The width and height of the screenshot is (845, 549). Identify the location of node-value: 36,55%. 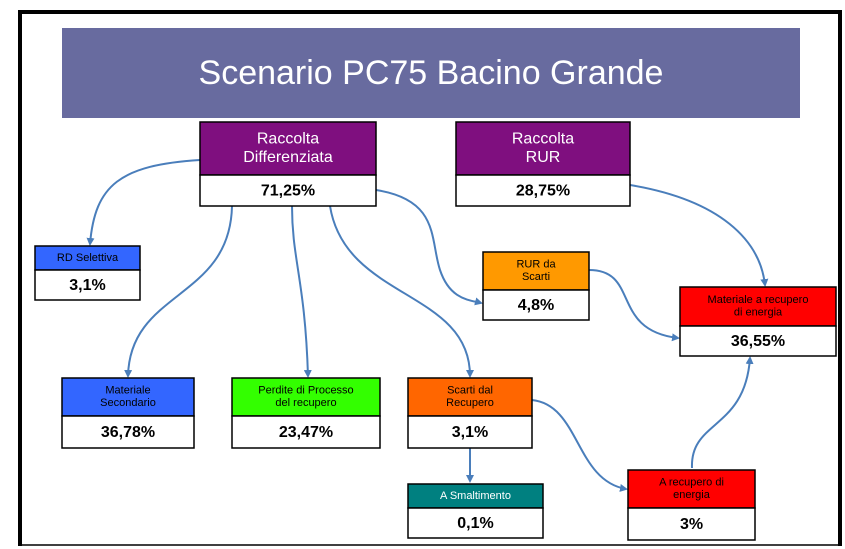
(758, 341).